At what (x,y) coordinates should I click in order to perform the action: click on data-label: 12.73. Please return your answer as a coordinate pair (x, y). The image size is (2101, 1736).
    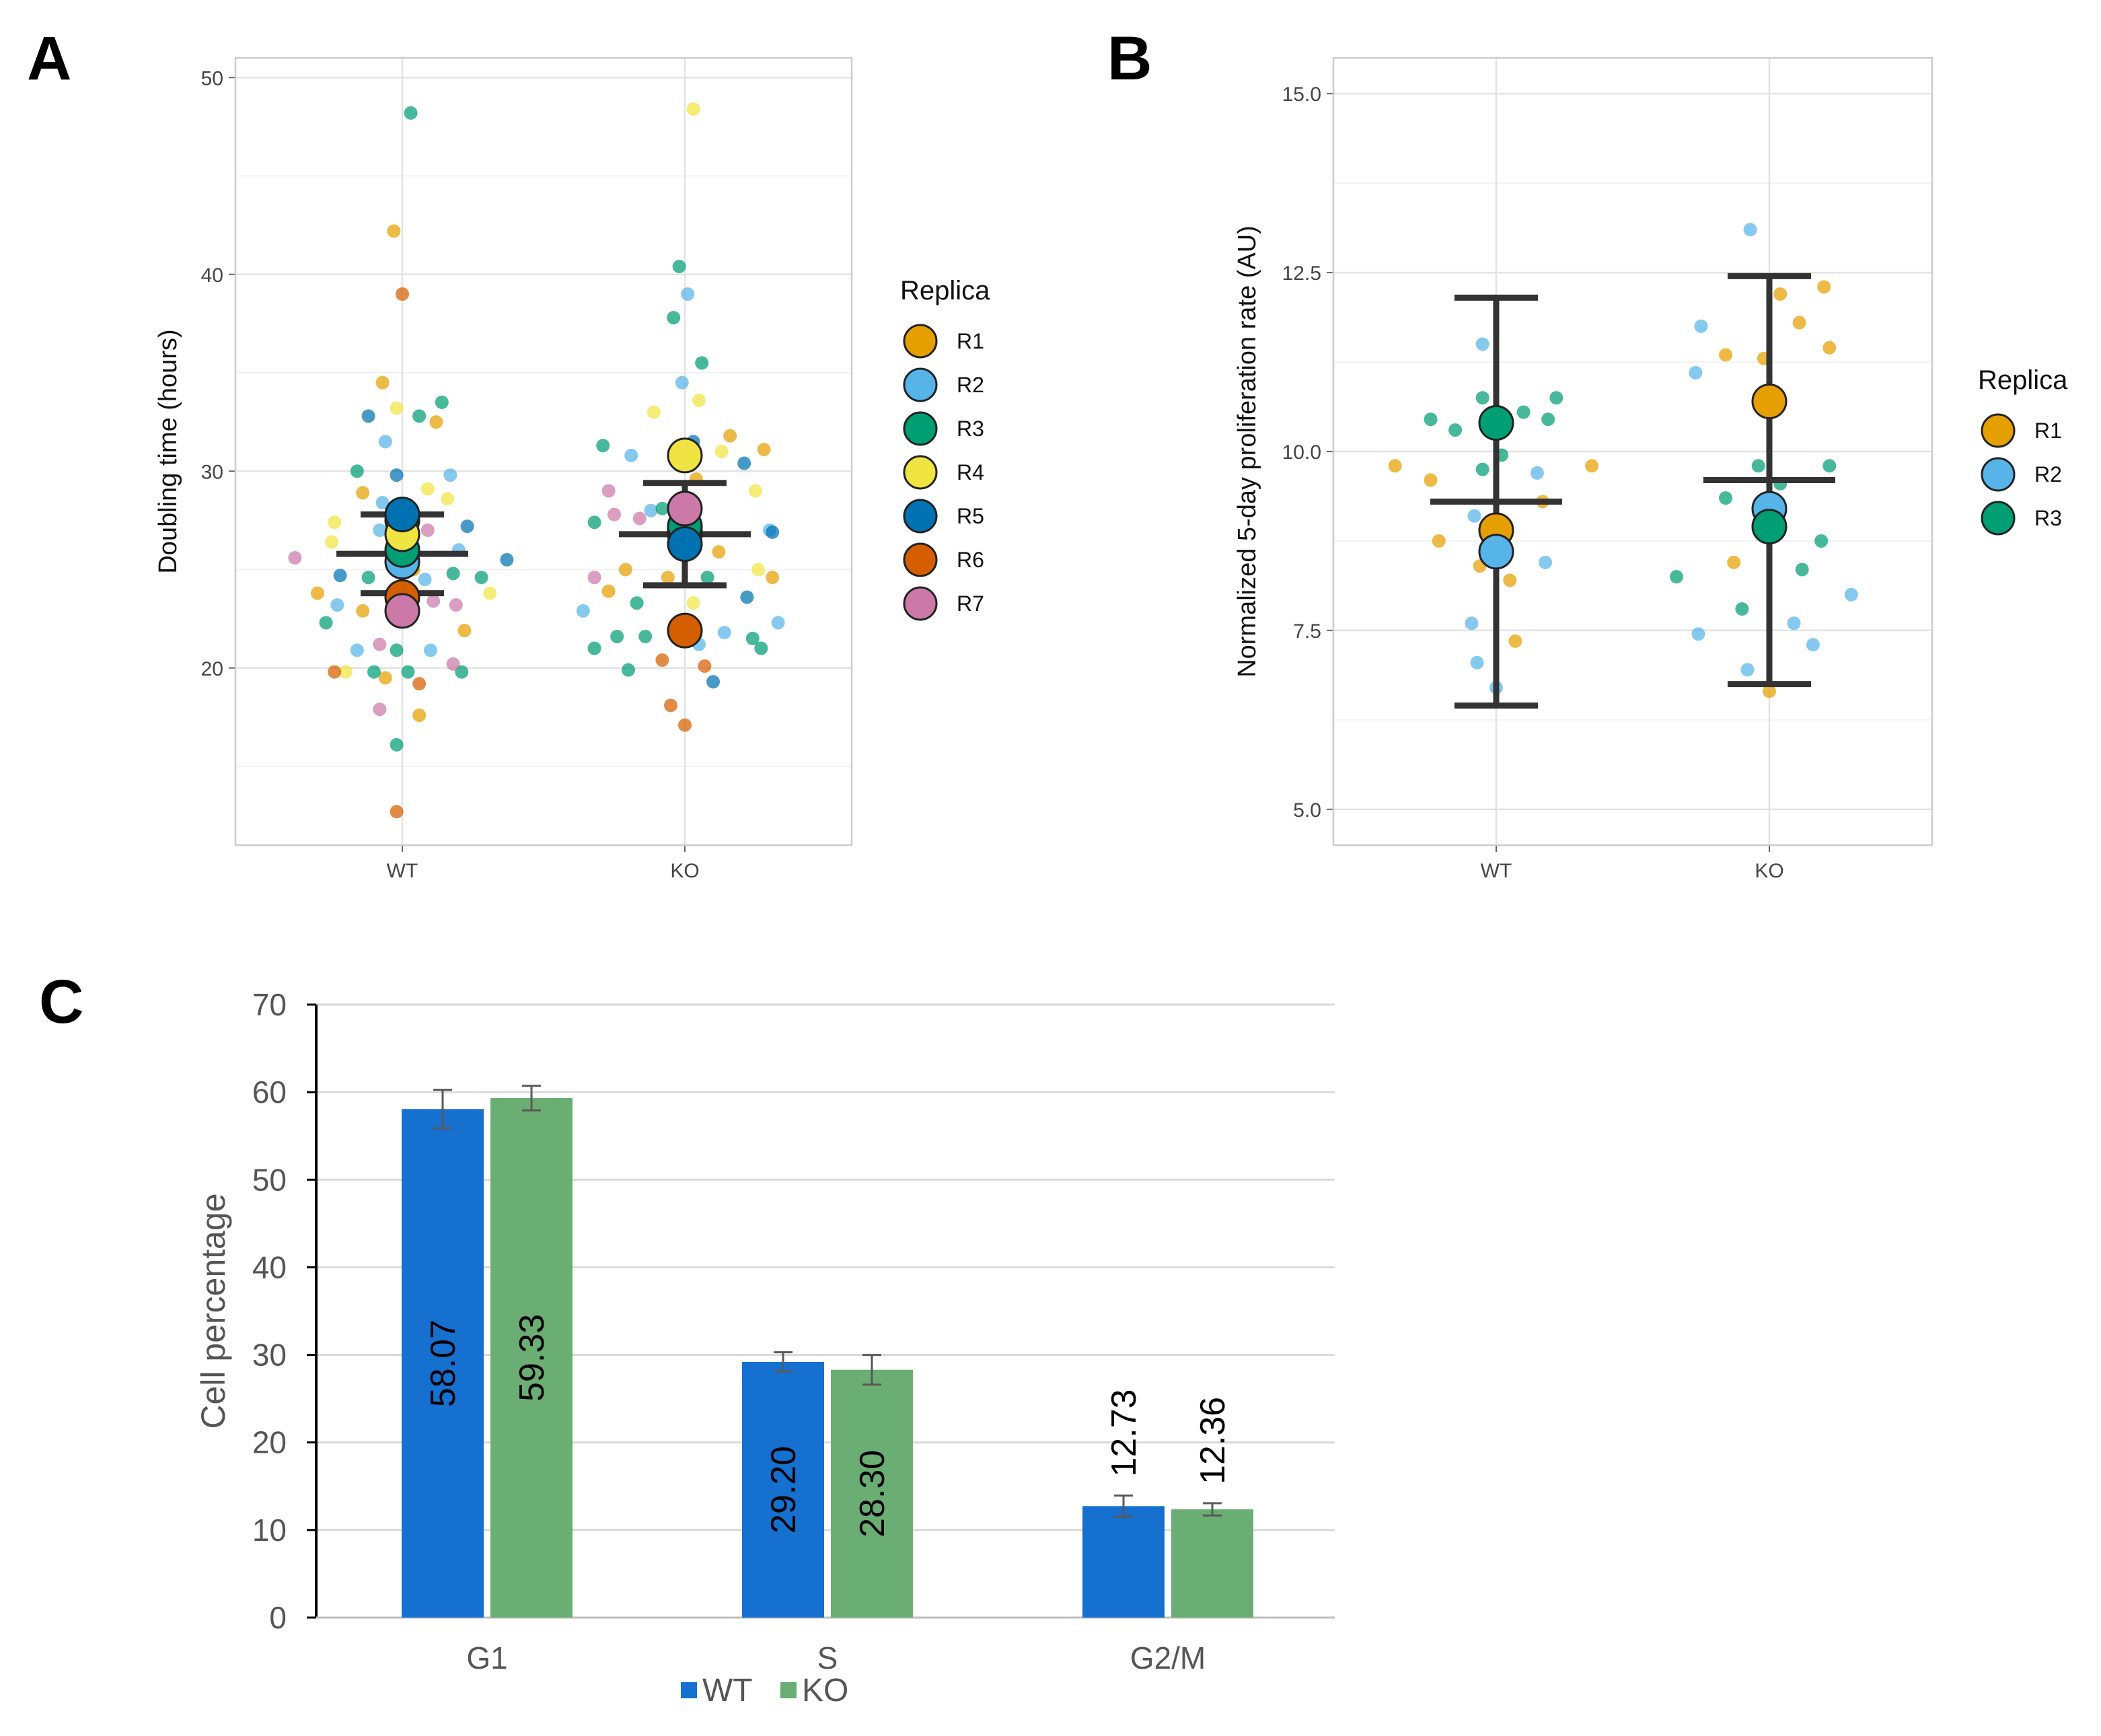
    Looking at the image, I should click on (1124, 1433).